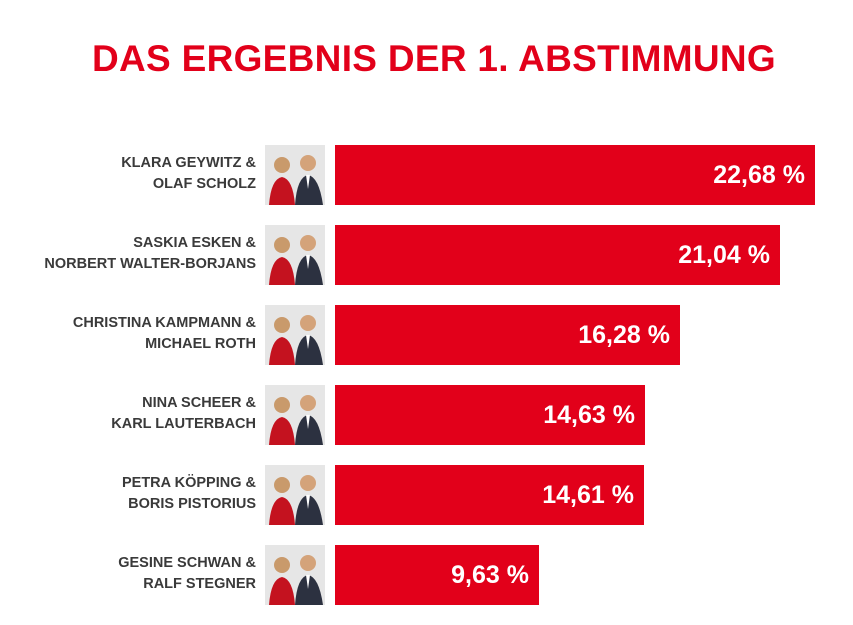 The width and height of the screenshot is (853, 625). I want to click on bar-value-label: 14,63 %, so click(589, 415).